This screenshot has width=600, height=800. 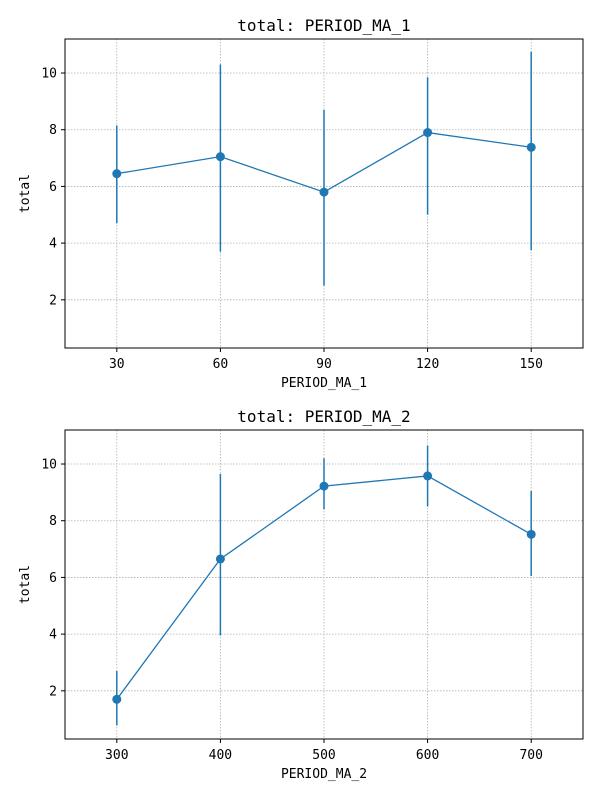 What do you see at coordinates (427, 755) in the screenshot?
I see `x-tick-label: 600` at bounding box center [427, 755].